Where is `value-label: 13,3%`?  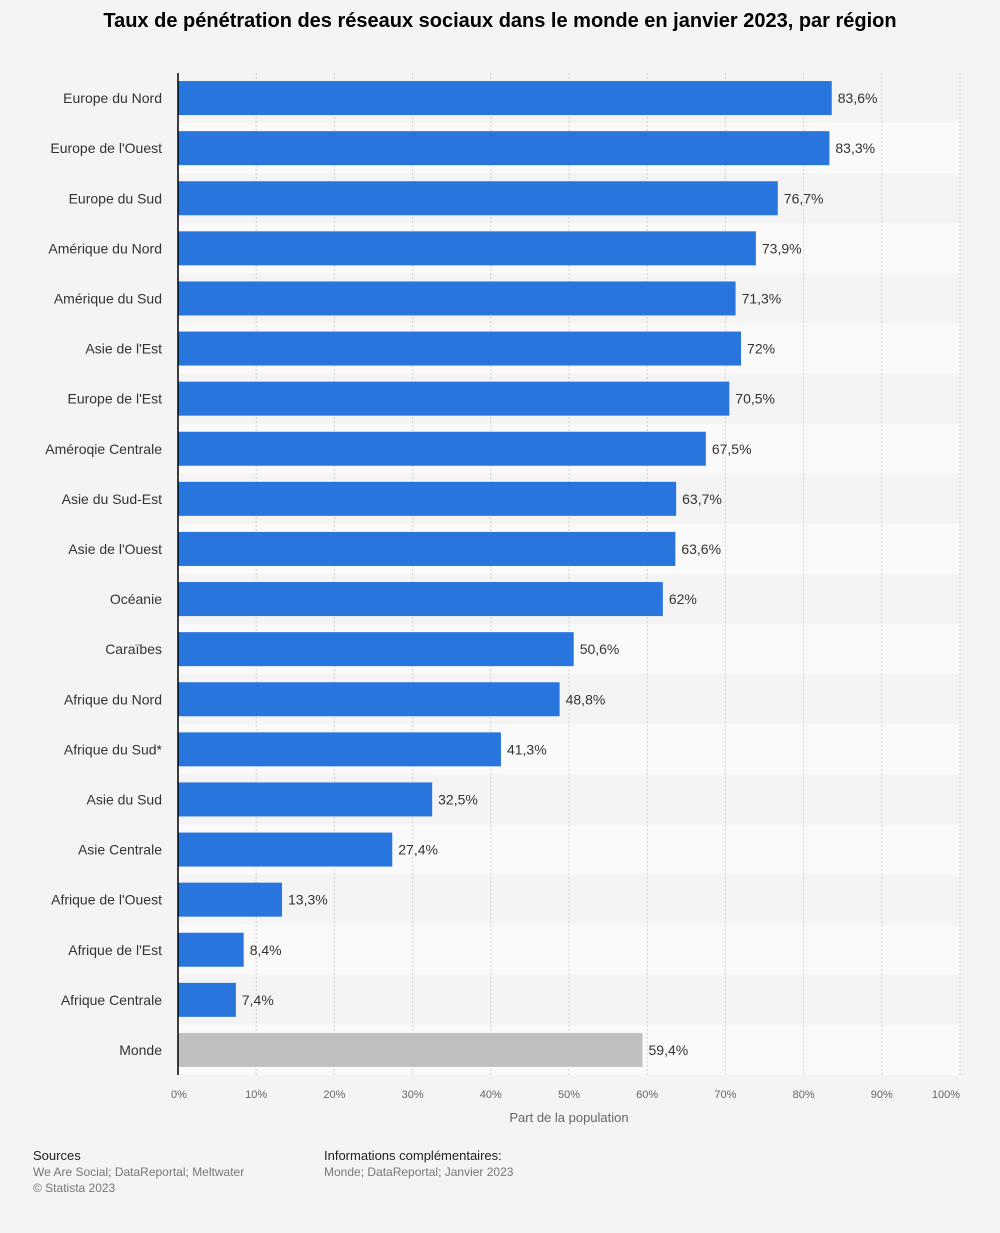
value-label: 13,3% is located at coordinates (308, 900).